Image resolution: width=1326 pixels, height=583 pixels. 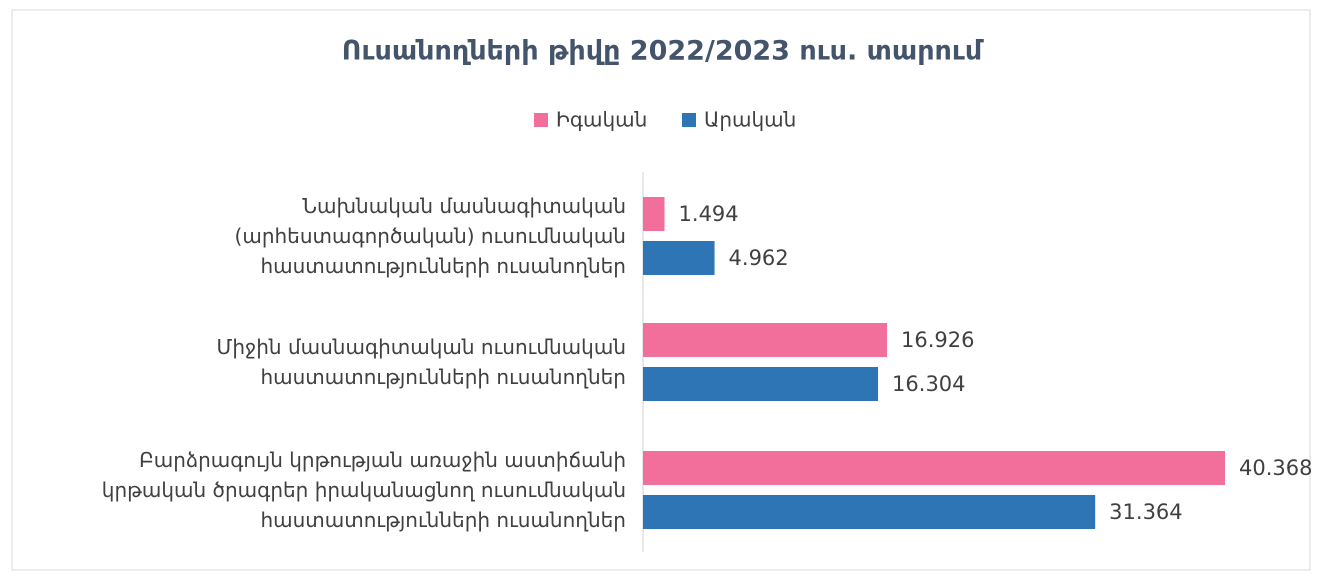 I want to click on value-label: 16.926, so click(x=937, y=340).